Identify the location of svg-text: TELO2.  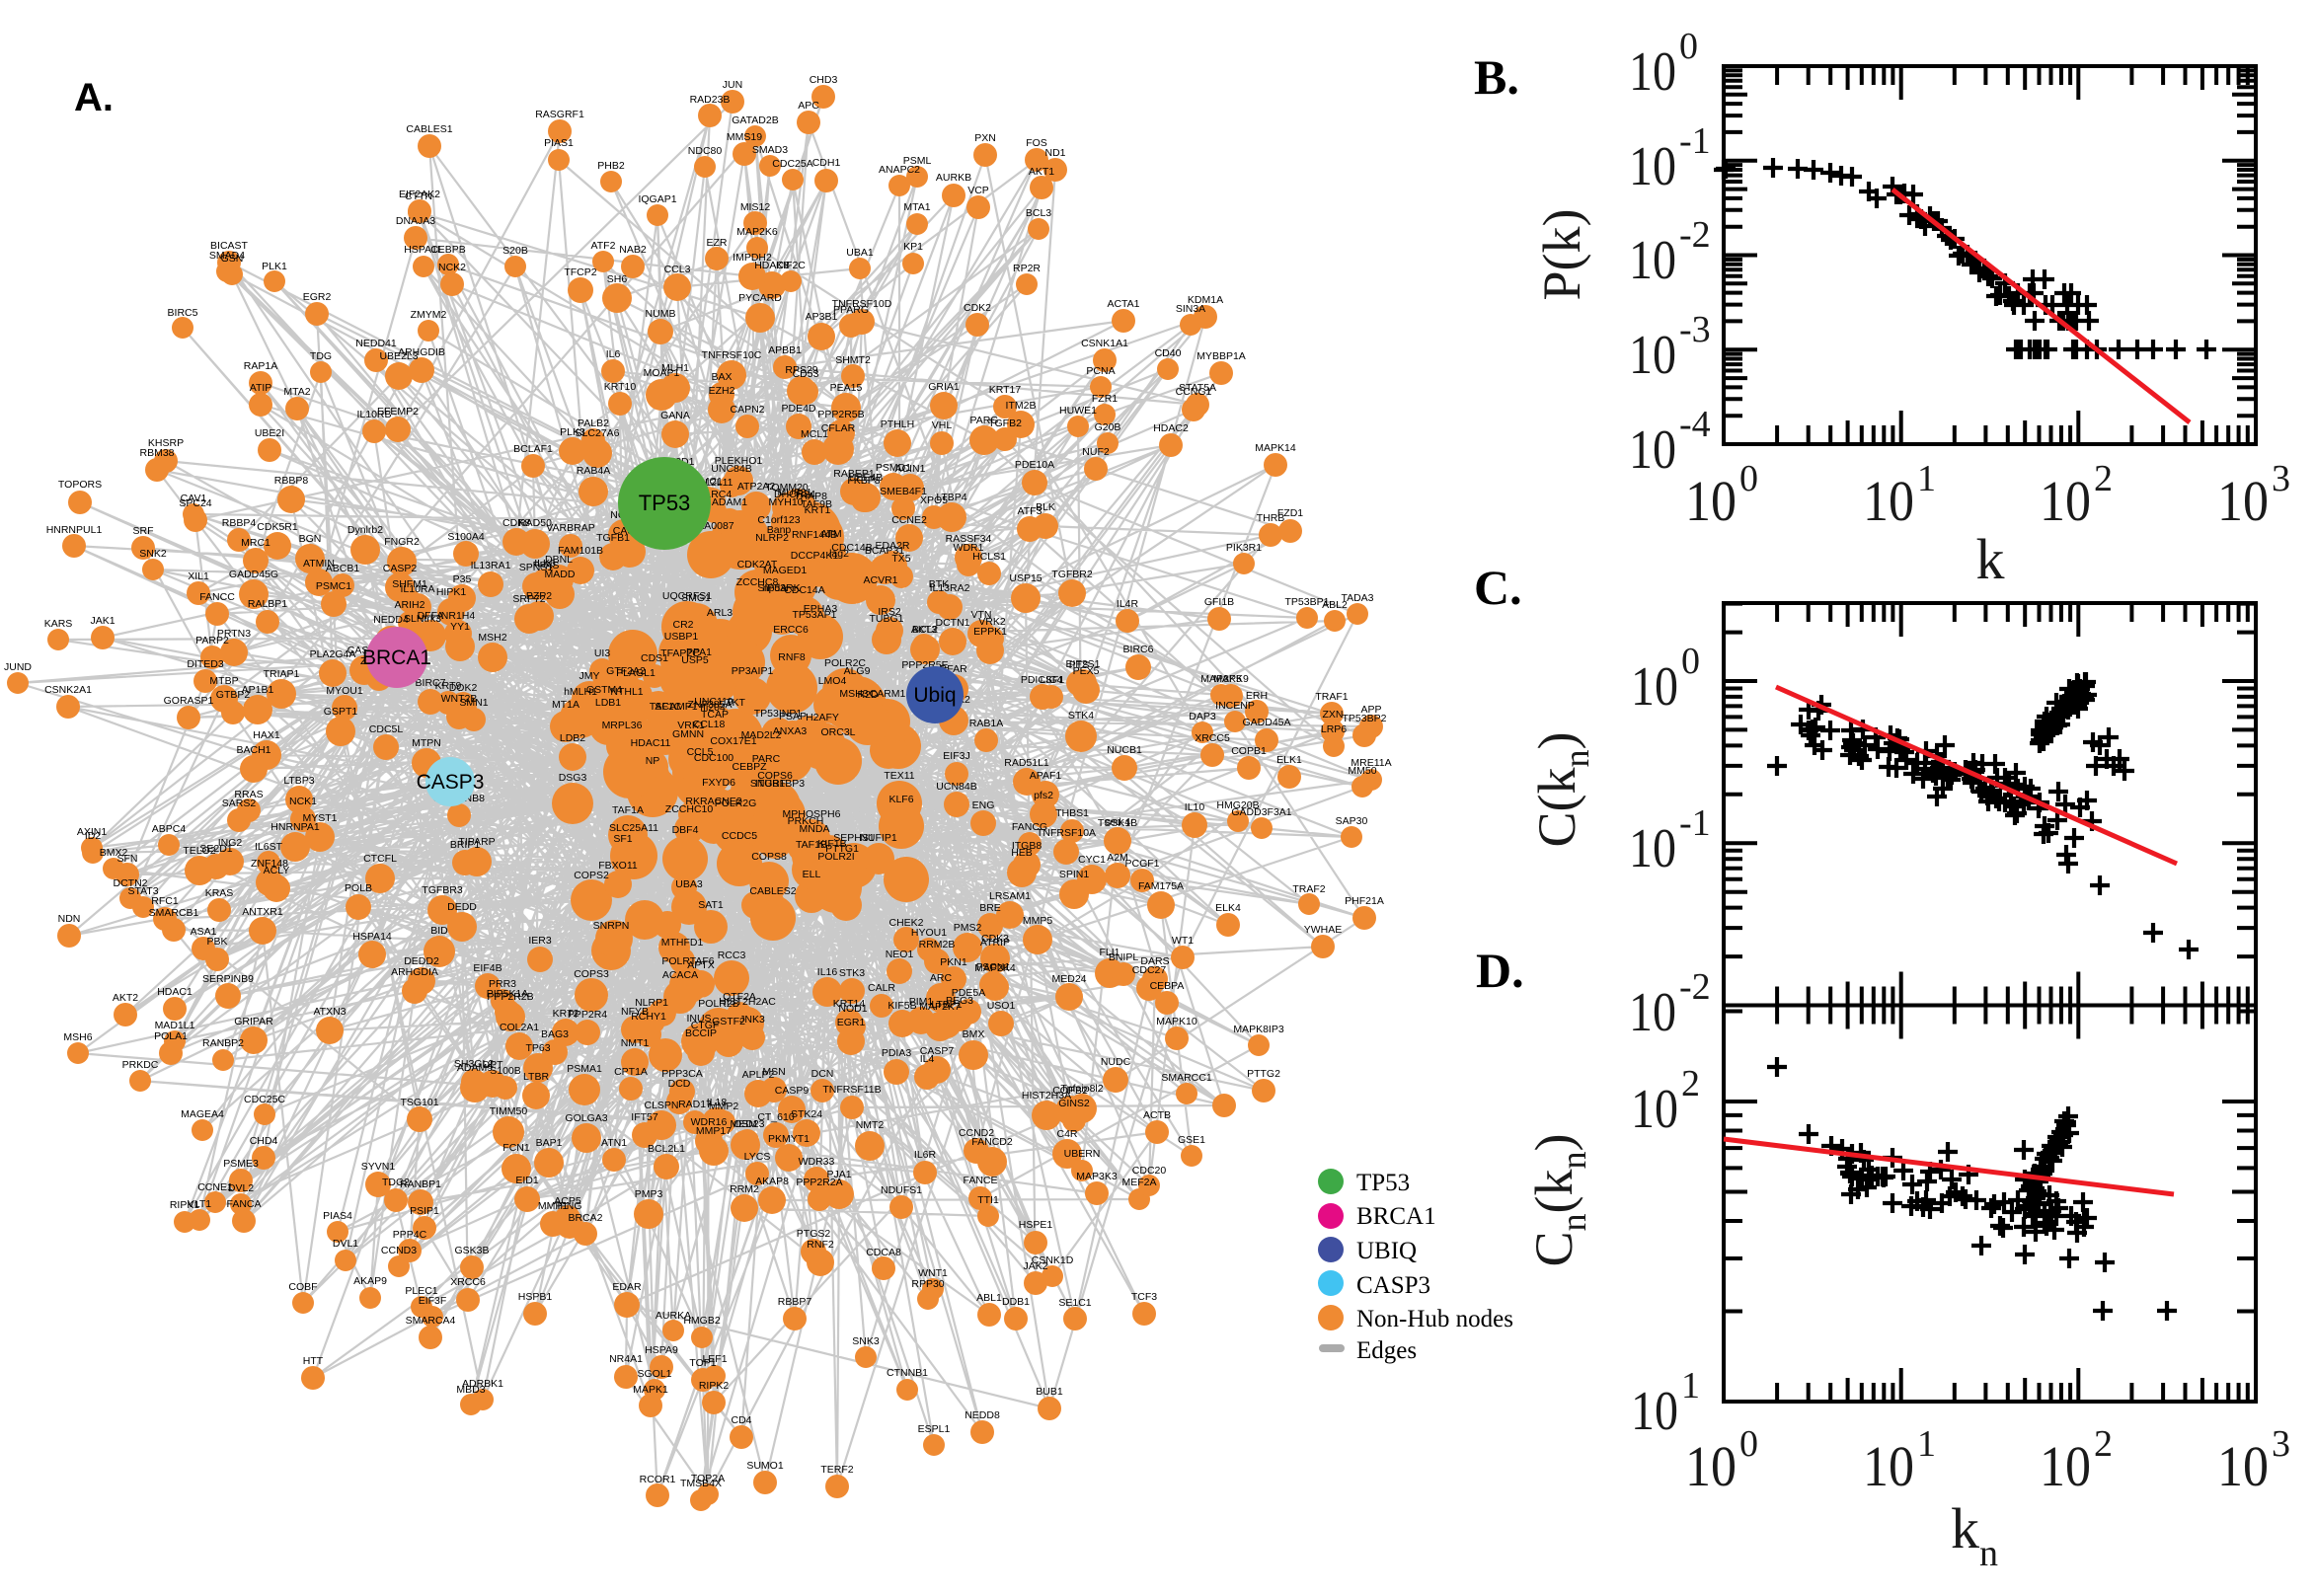
(199, 851).